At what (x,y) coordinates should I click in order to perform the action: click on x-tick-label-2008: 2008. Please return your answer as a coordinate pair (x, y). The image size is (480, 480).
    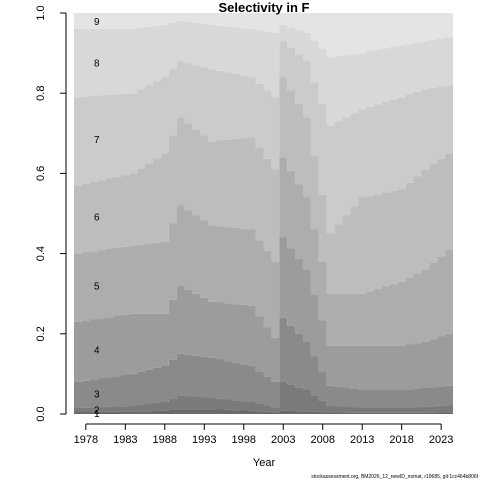
    Looking at the image, I should click on (322, 440).